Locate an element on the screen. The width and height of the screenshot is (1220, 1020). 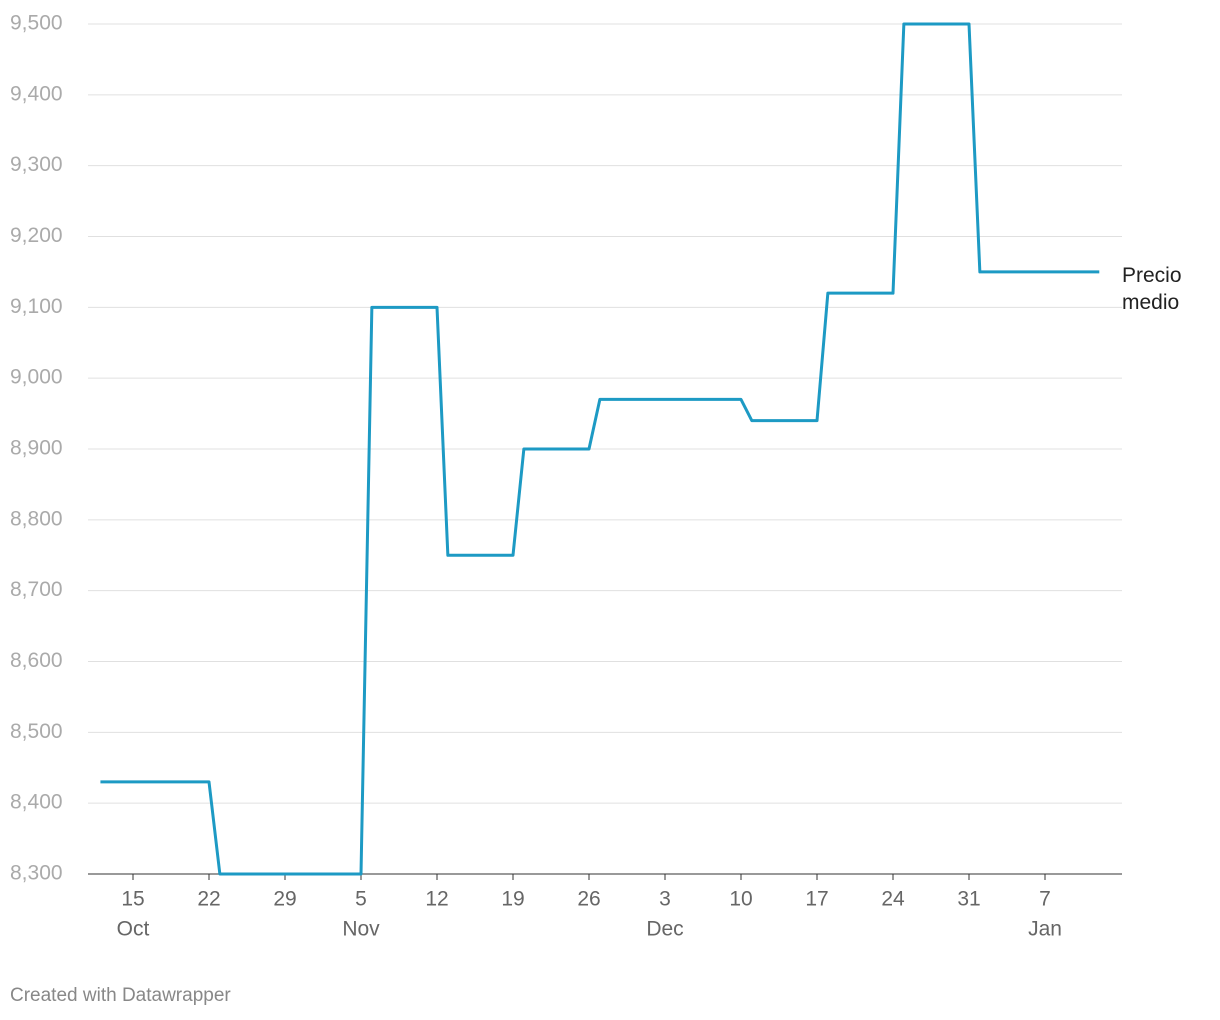
x-month-label: Dec is located at coordinates (664, 929).